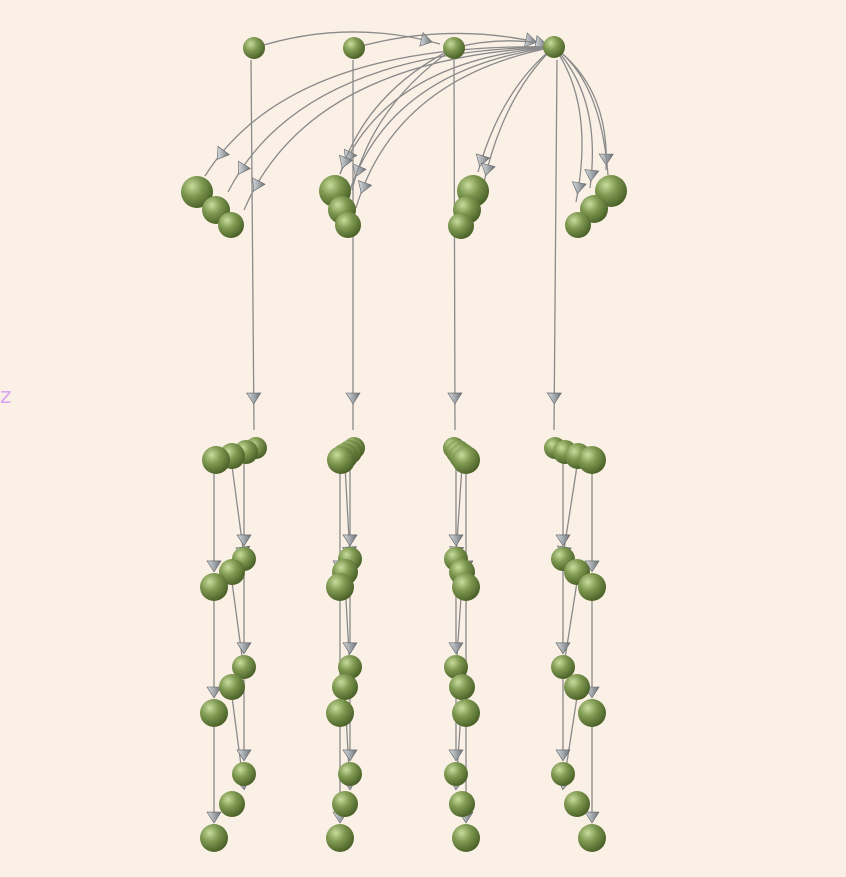 The width and height of the screenshot is (846, 877). I want to click on z-axis-label: z, so click(6, 396).